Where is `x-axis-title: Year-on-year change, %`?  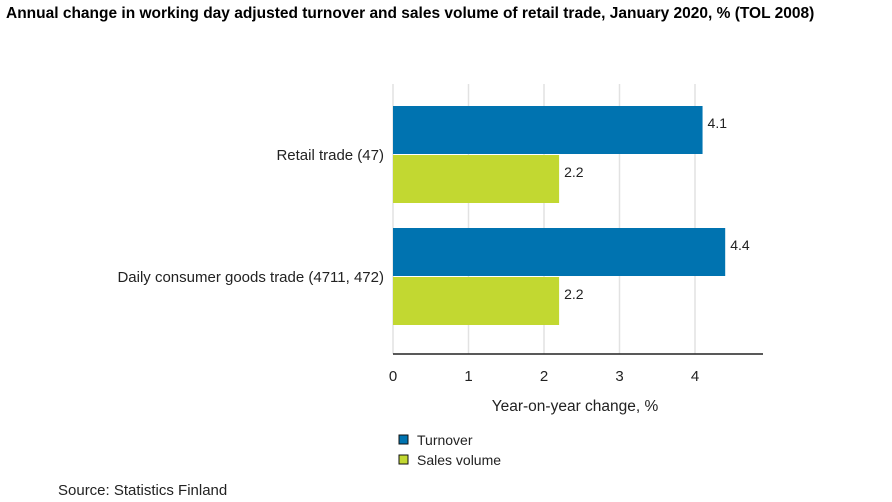 x-axis-title: Year-on-year change, % is located at coordinates (575, 406).